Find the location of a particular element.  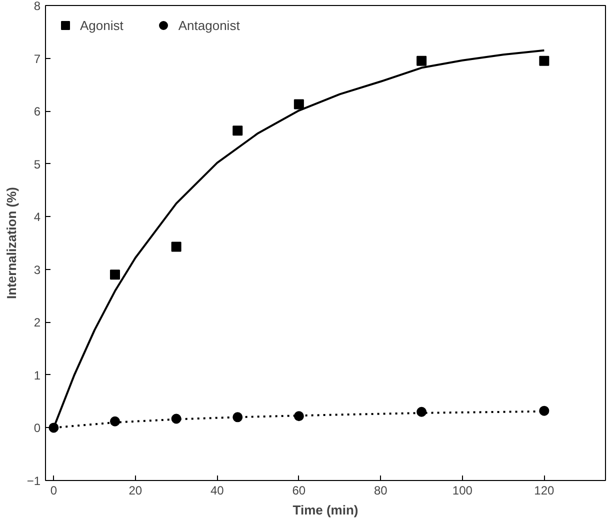

x-tick-label: 40 is located at coordinates (217, 491).